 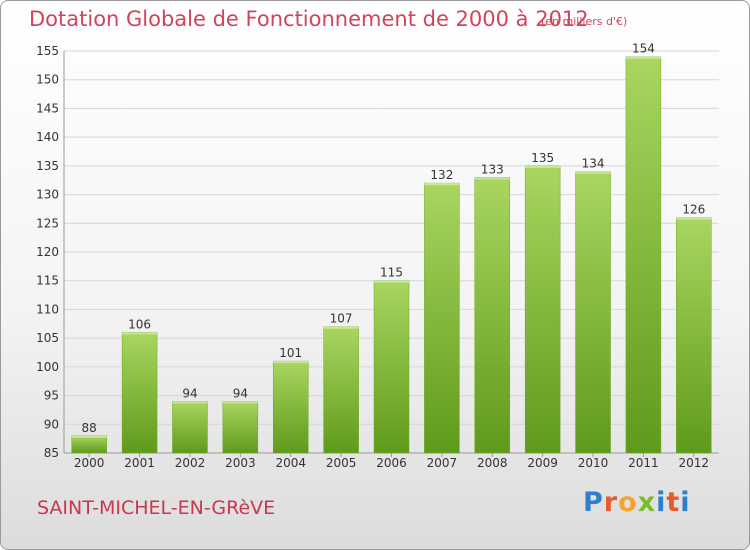 I want to click on y-tick-label: 155, so click(x=47, y=51).